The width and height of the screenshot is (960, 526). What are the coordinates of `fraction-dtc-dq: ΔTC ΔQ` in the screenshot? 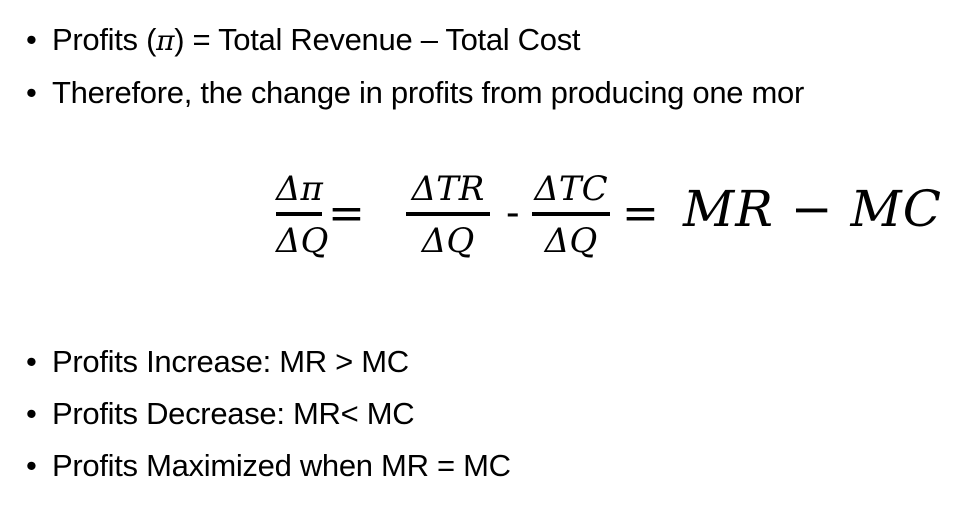 It's located at (571, 216).